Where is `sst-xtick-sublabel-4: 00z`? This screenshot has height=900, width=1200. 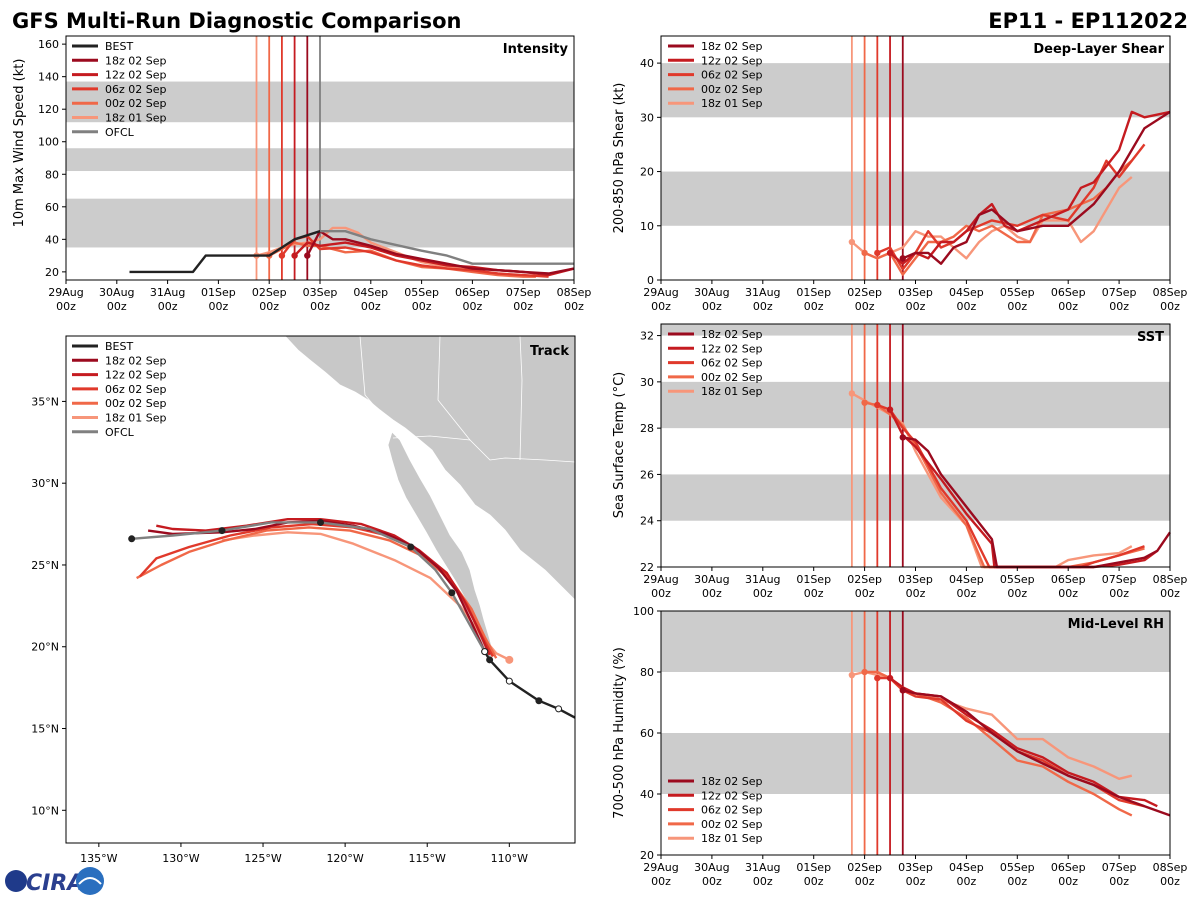 sst-xtick-sublabel-4: 00z is located at coordinates (865, 593).